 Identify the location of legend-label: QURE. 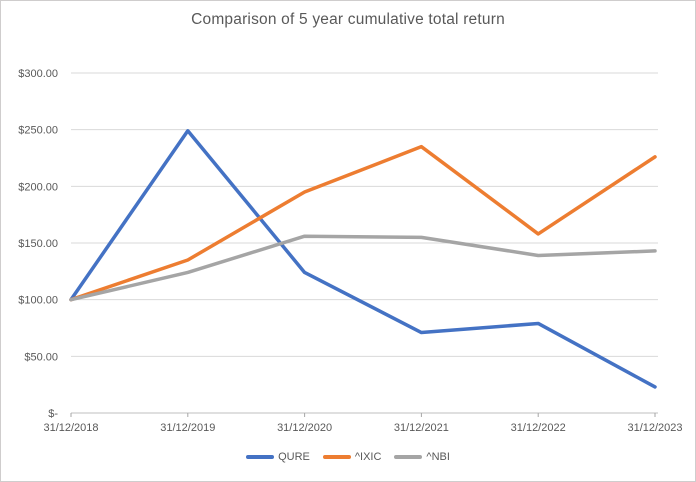
(294, 457).